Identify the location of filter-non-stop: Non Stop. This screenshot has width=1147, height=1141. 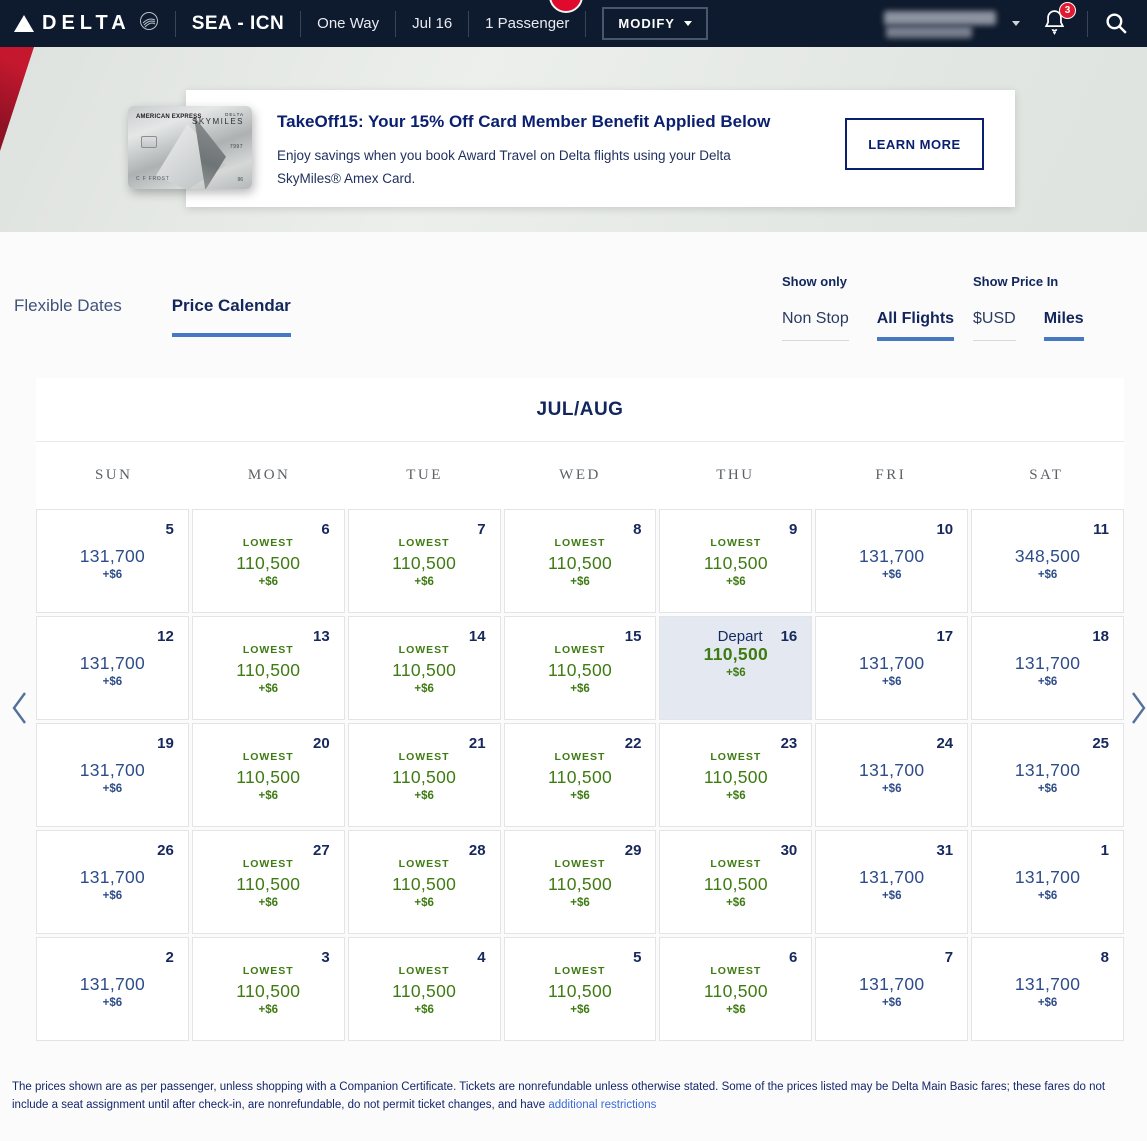
(815, 325).